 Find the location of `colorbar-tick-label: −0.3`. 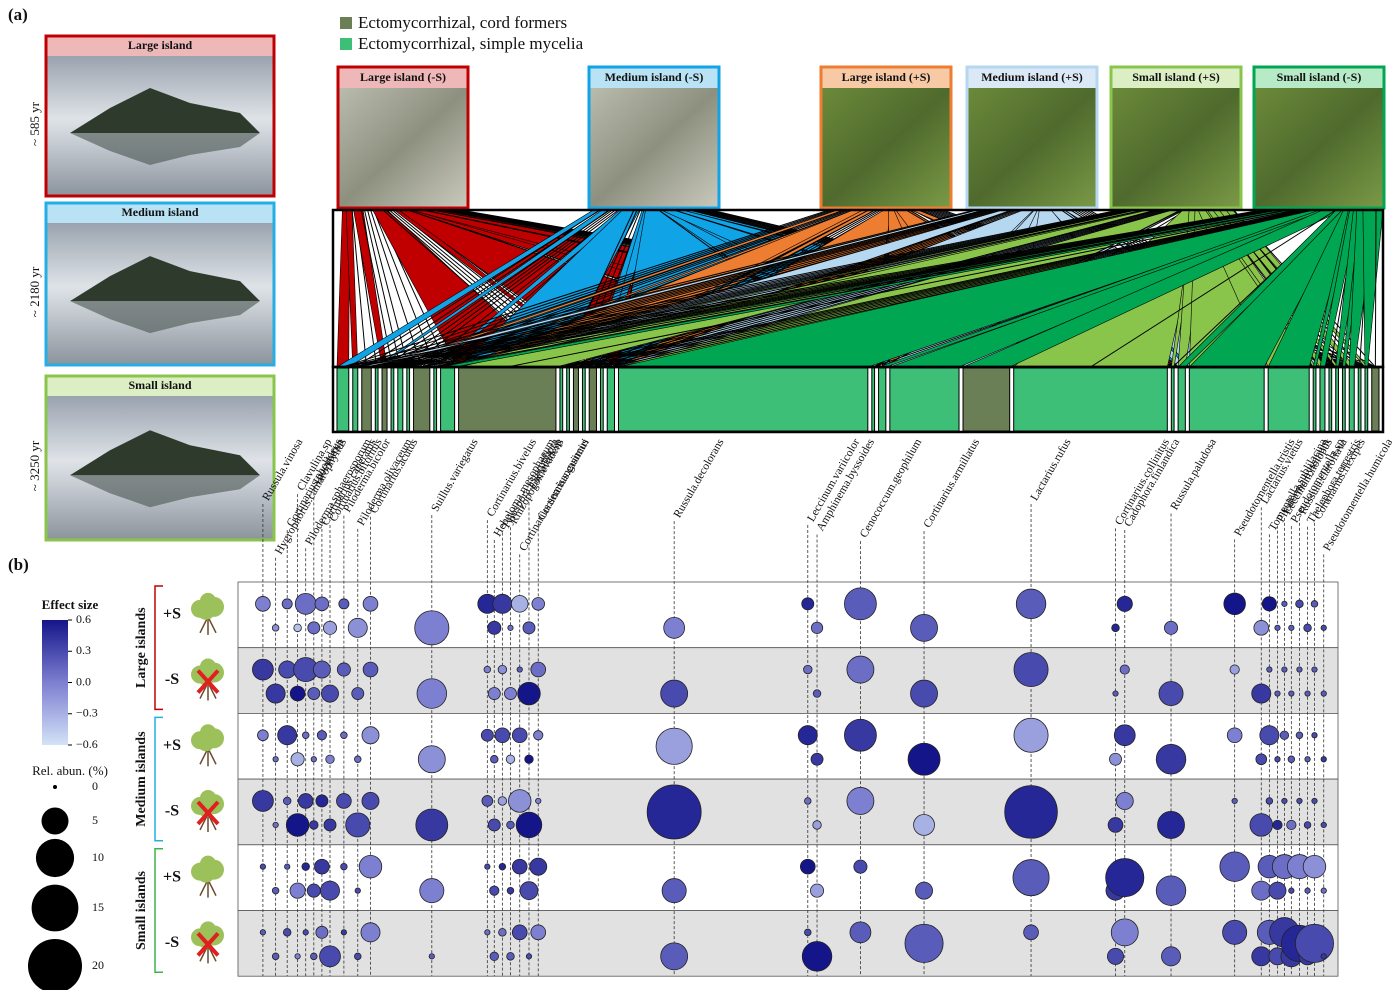

colorbar-tick-label: −0.3 is located at coordinates (87, 713).